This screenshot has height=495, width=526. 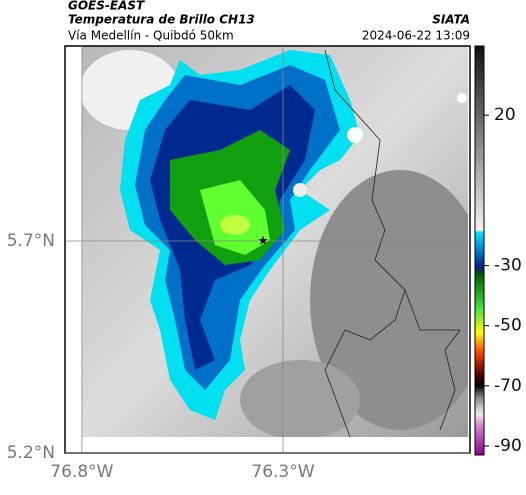 I want to click on route: Vía Medellín - Quibdó 50km, so click(x=151, y=36).